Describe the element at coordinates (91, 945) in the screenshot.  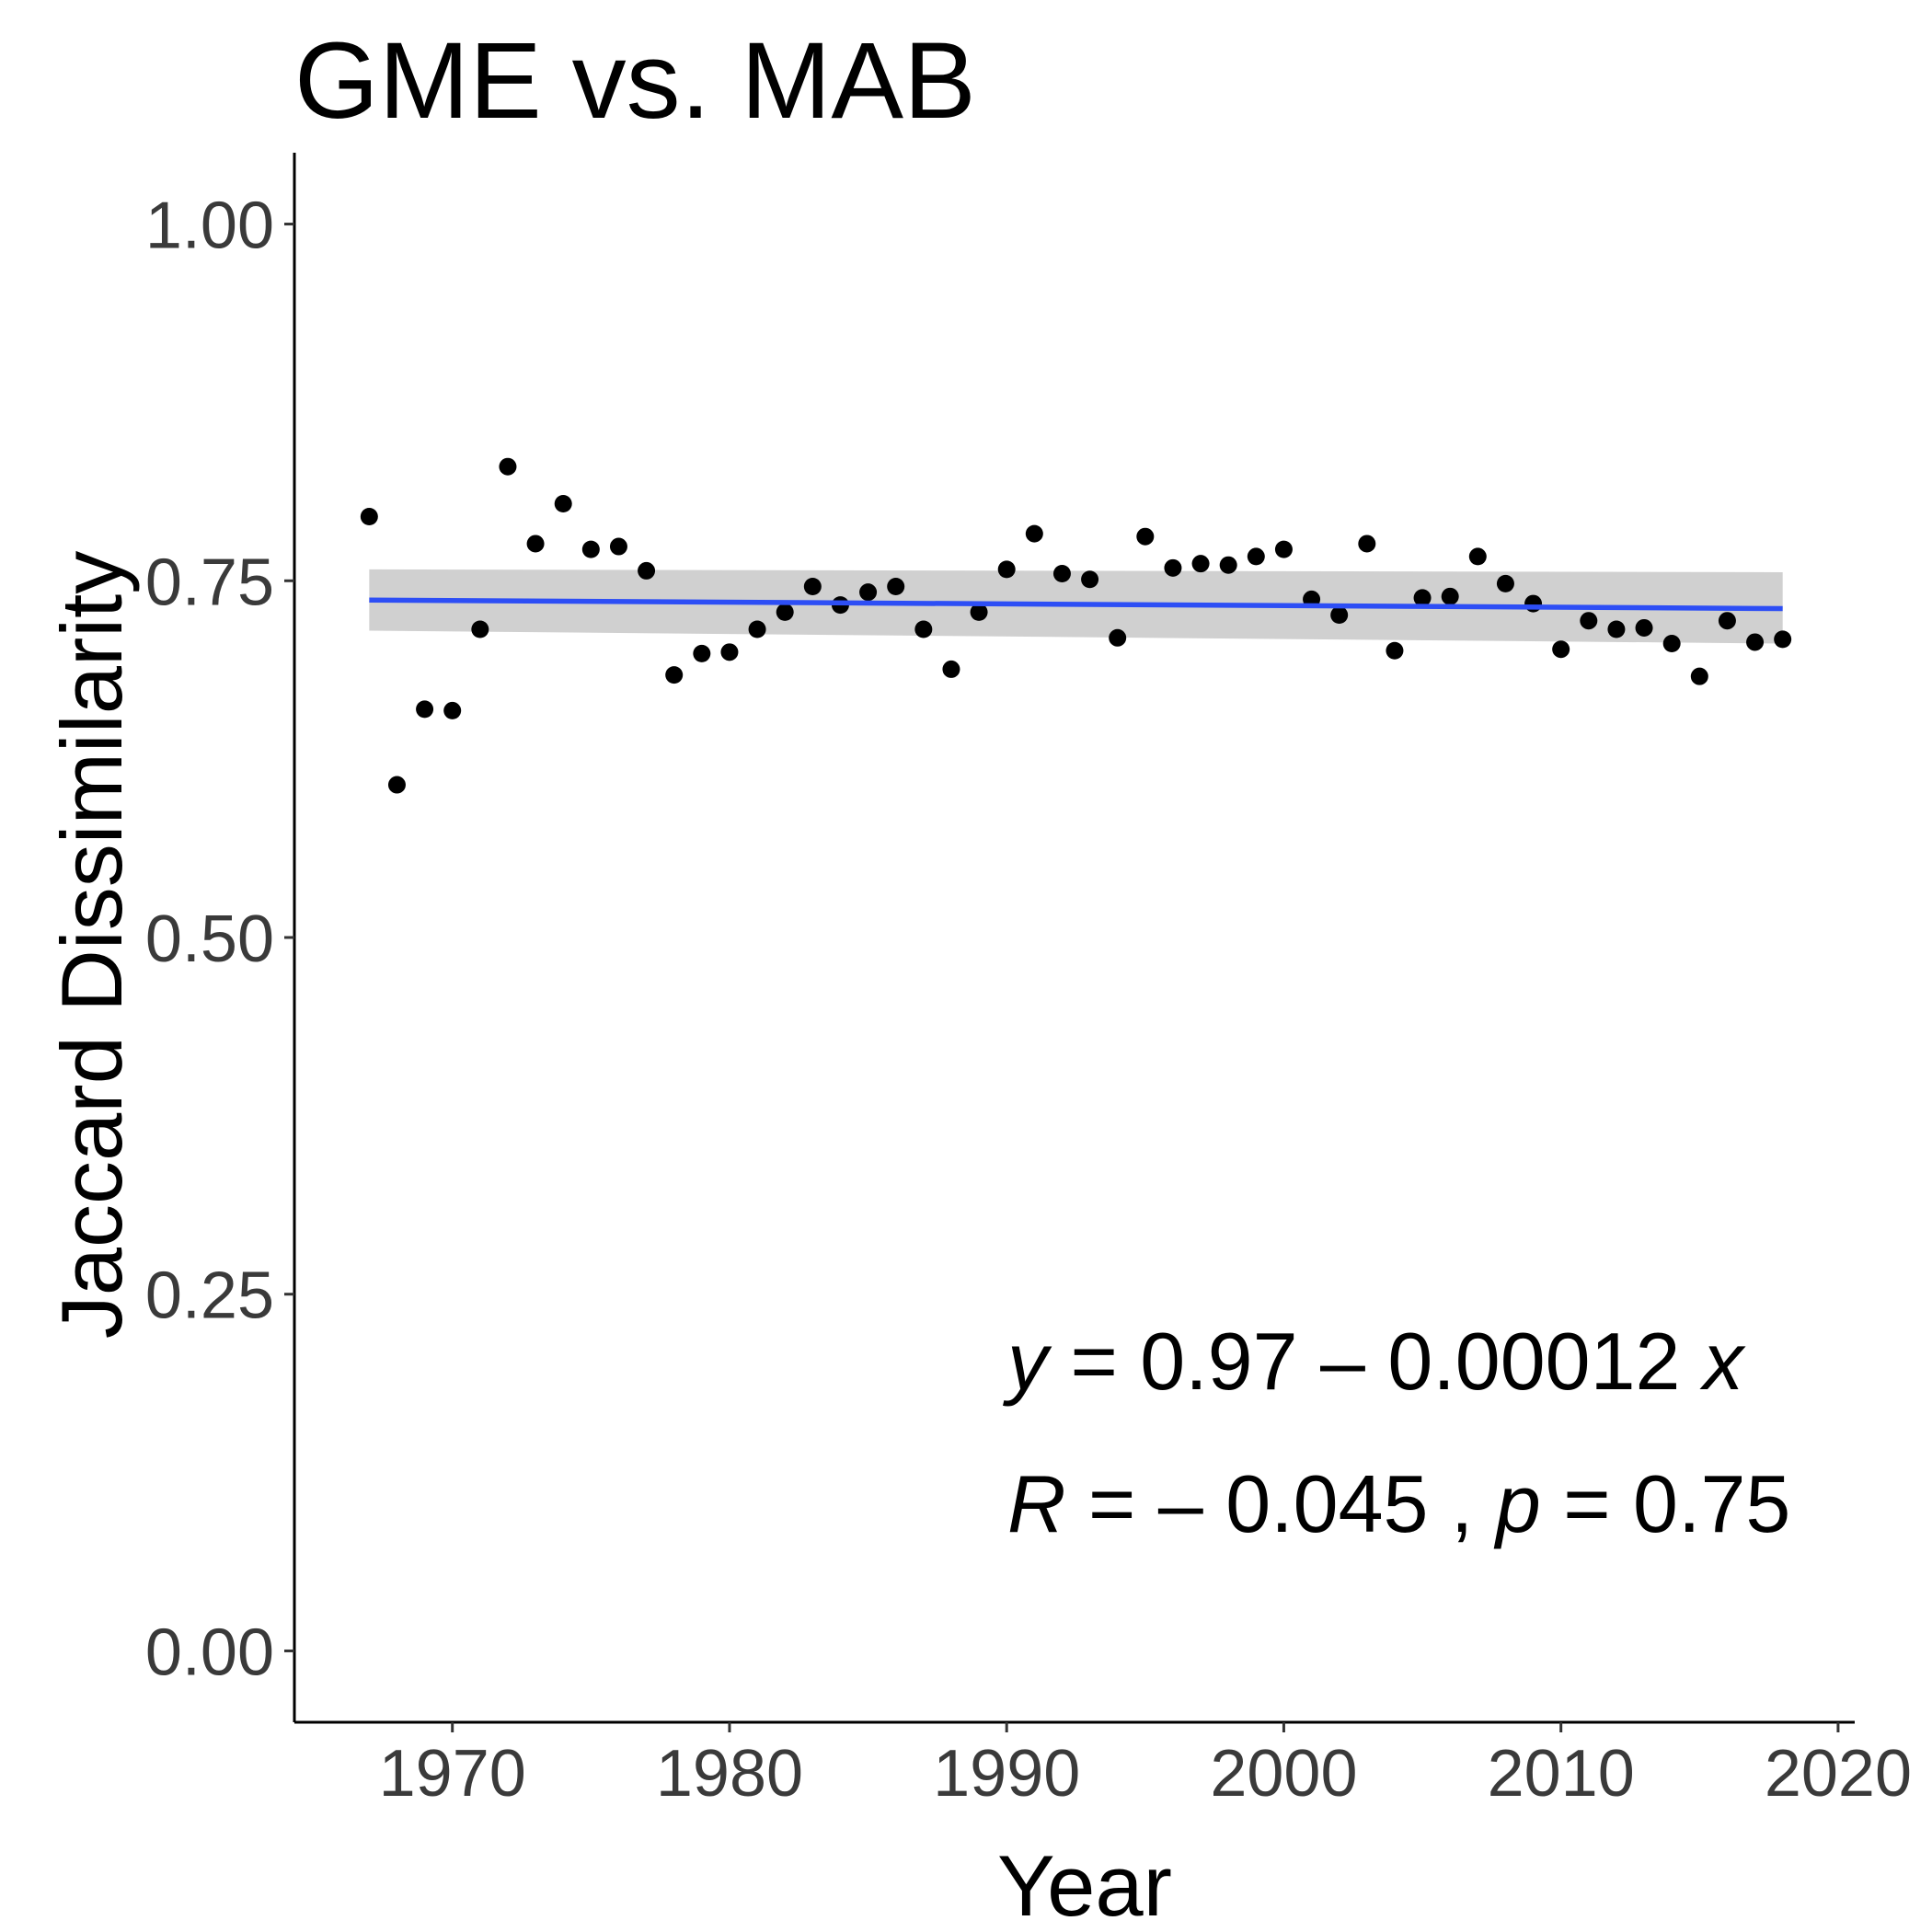
I see `y-axis-label: Jaccard Dissimilarity` at that location.